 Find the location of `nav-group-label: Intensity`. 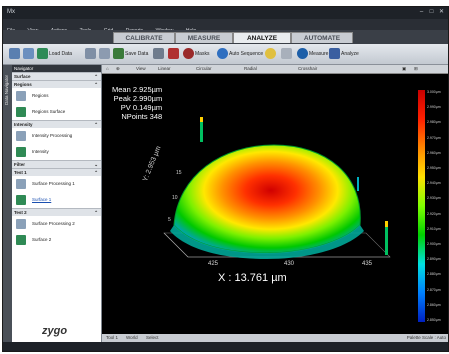

nav-group-label: Intensity is located at coordinates (23, 124).